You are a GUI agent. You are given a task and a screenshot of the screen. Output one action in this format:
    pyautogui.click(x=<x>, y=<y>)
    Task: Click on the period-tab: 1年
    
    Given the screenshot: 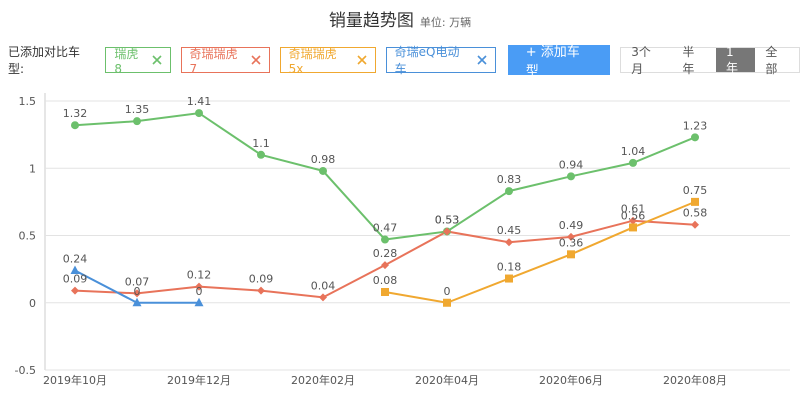 What is the action you would take?
    pyautogui.click(x=736, y=60)
    